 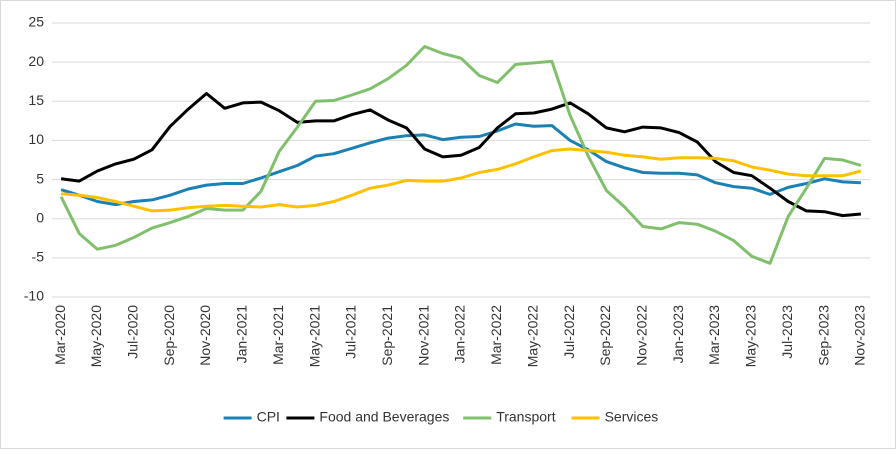 I want to click on x-tick-label: Jul-2021, so click(x=351, y=332).